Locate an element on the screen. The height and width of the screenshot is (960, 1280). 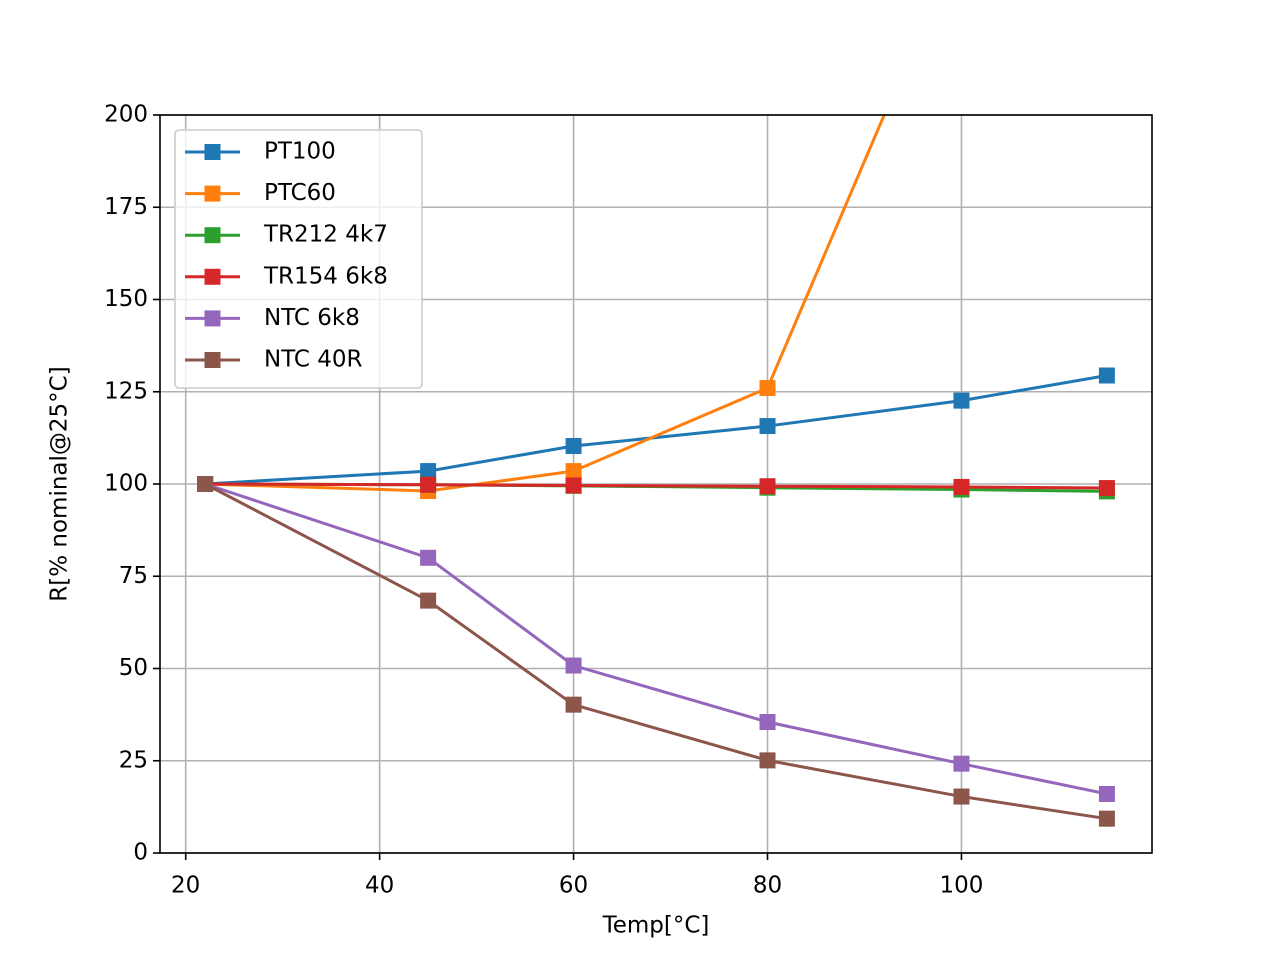
legend-label: PT100 is located at coordinates (300, 152).